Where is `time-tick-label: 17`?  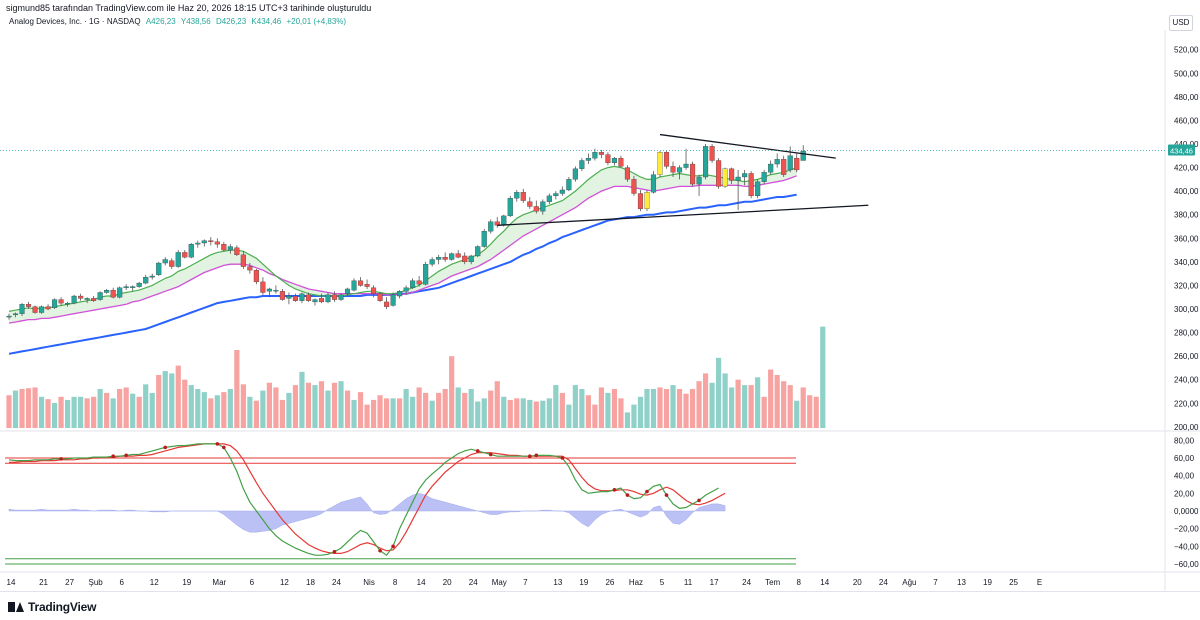
time-tick-label: 17 is located at coordinates (714, 582).